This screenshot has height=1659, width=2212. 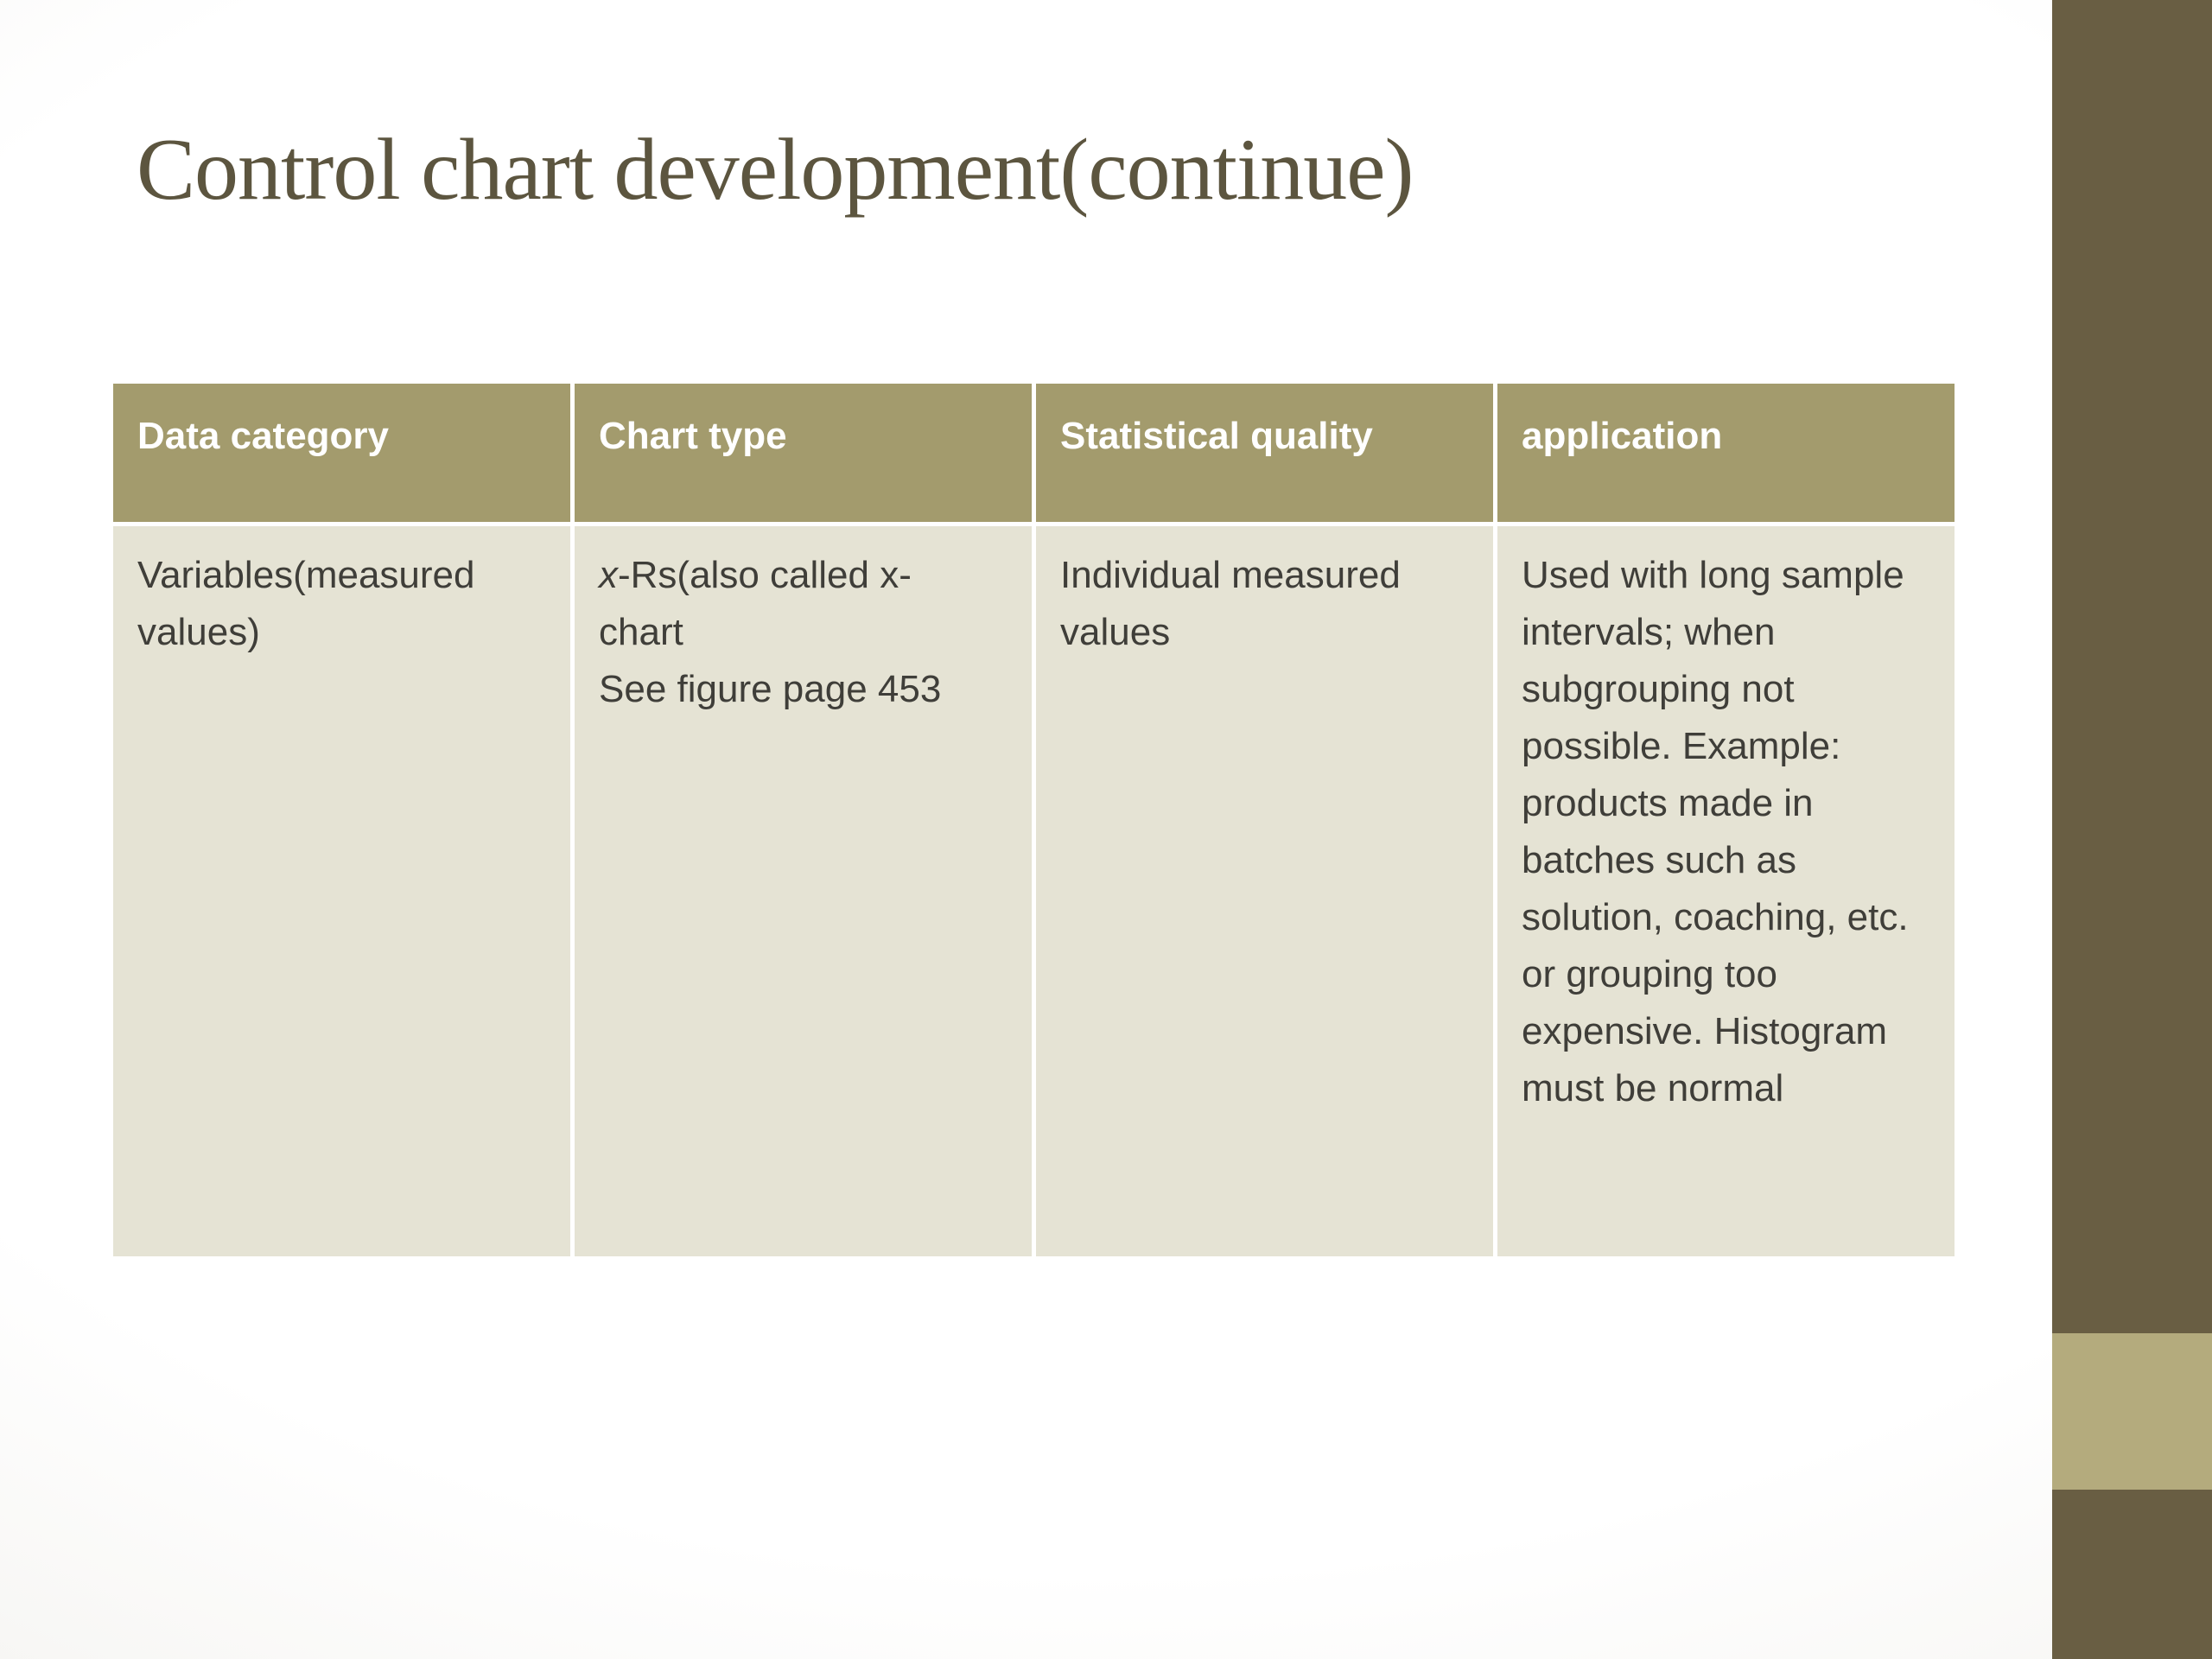 I want to click on chart-type-line2: chart, so click(x=641, y=632).